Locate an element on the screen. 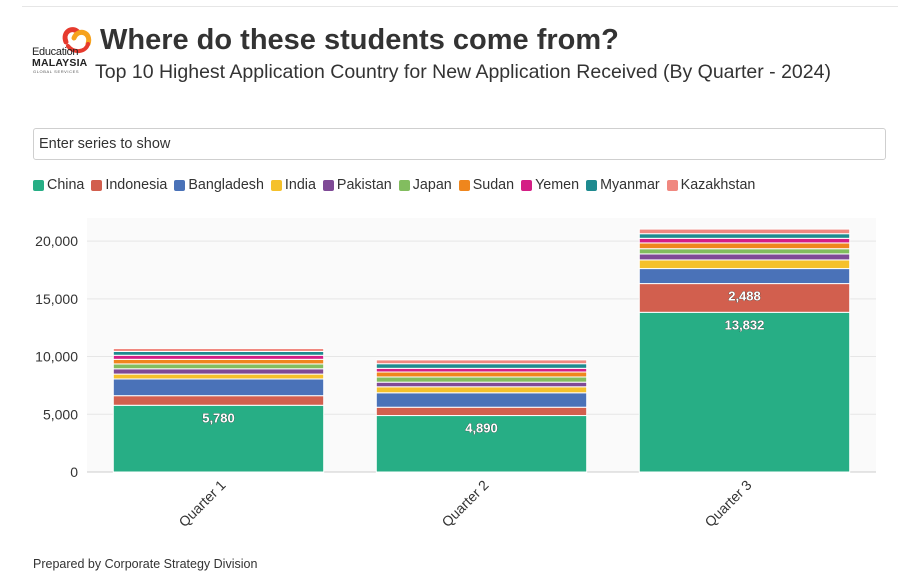  page-title: Where do these students come from? is located at coordinates (359, 40).